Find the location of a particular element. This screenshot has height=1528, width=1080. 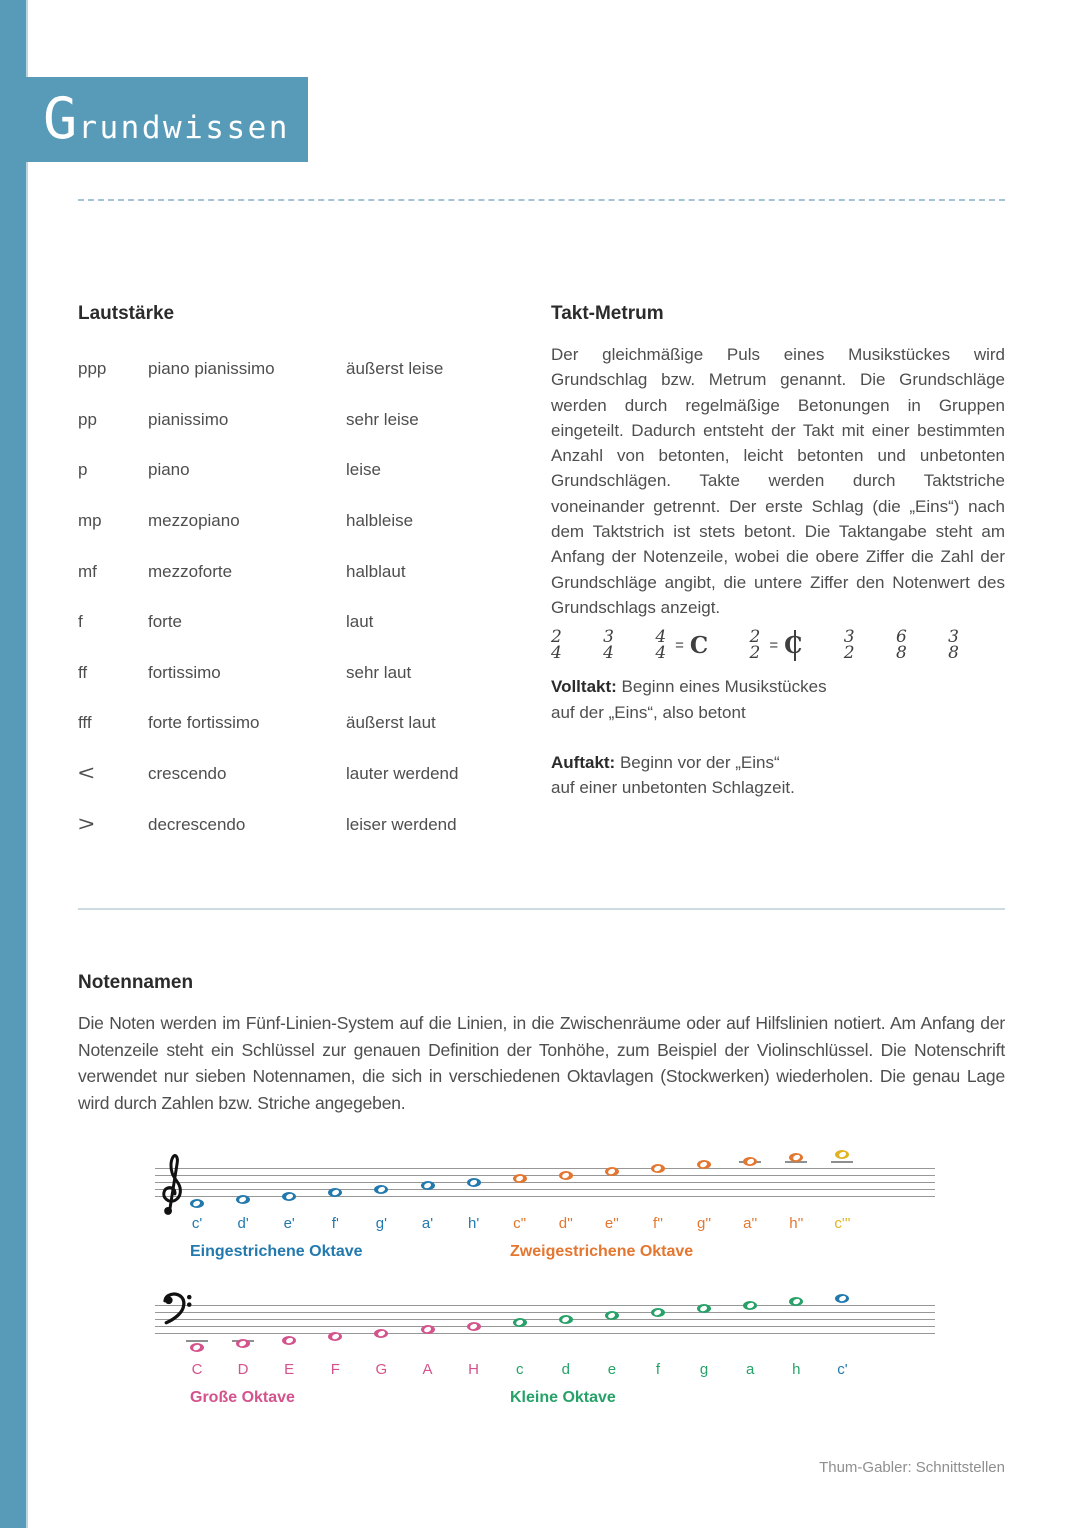

dynamics-row: f forte laut is located at coordinates (302, 622).